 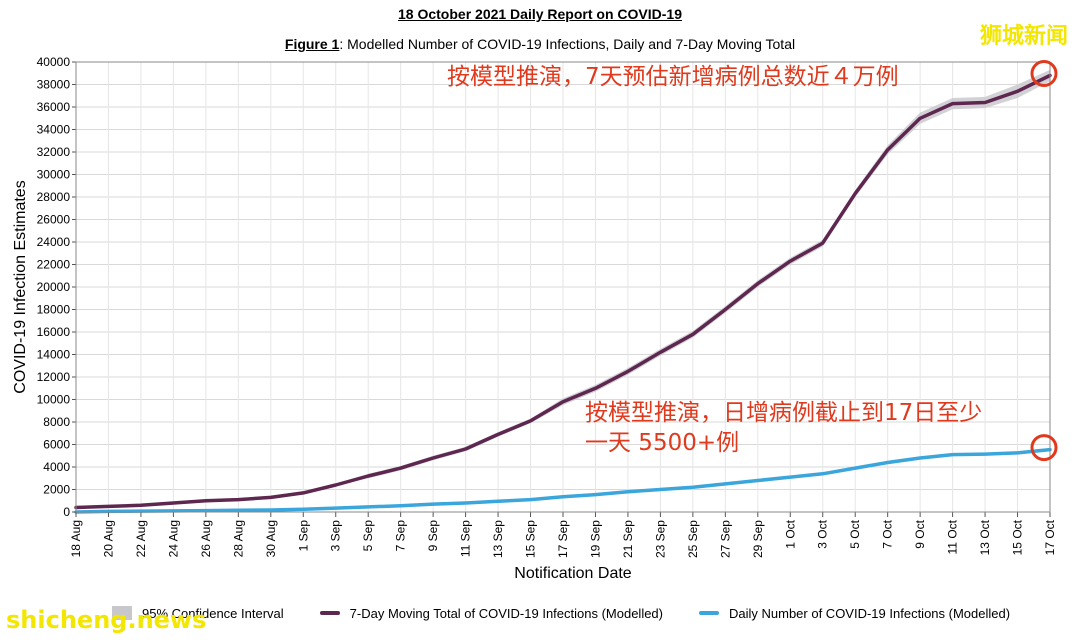 I want to click on x-tick-label: 3 Sep, so click(x=336, y=536).